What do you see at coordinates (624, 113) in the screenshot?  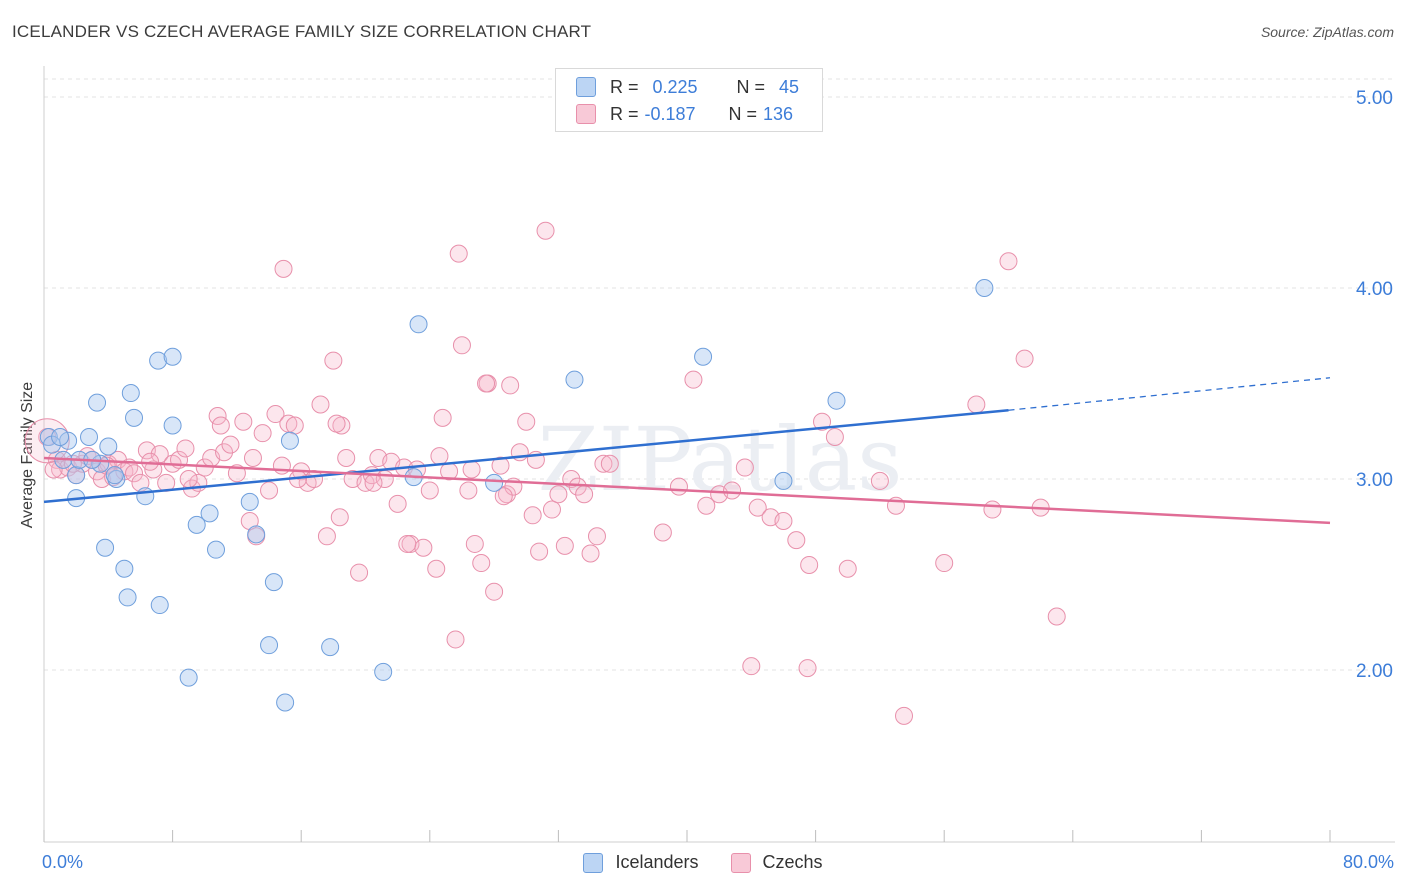 I see `legend-r-label: R =` at bounding box center [624, 113].